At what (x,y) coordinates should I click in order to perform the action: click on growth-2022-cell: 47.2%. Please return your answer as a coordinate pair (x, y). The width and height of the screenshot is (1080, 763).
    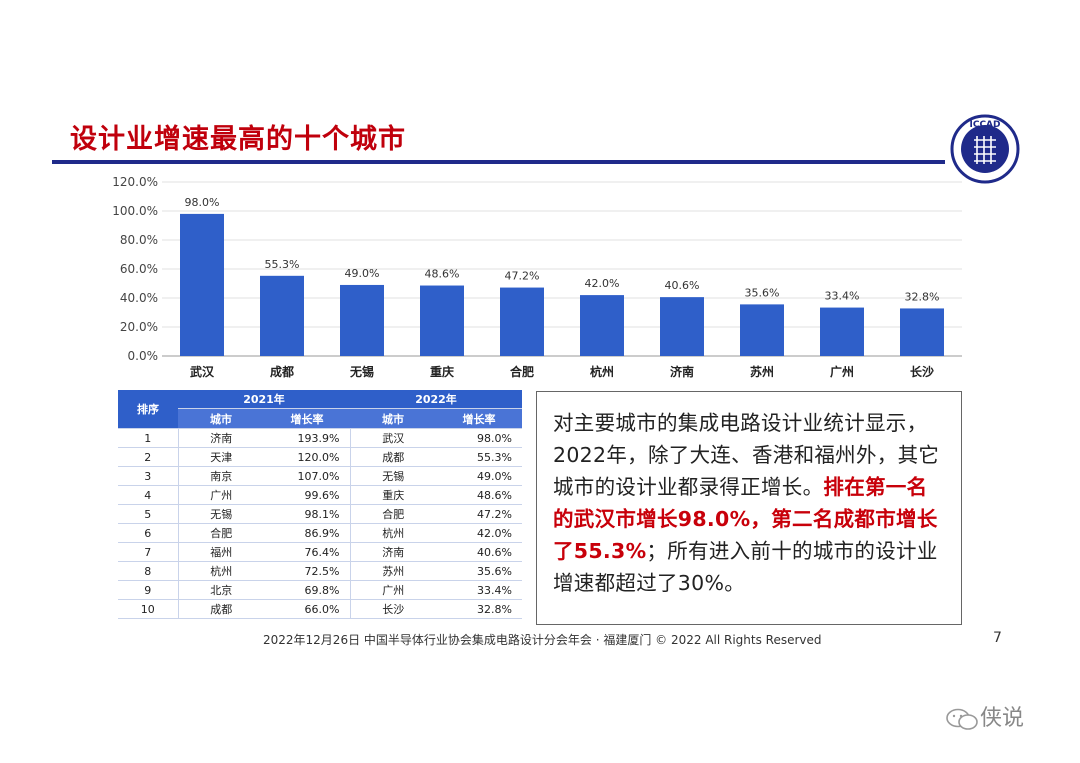
    Looking at the image, I should click on (479, 514).